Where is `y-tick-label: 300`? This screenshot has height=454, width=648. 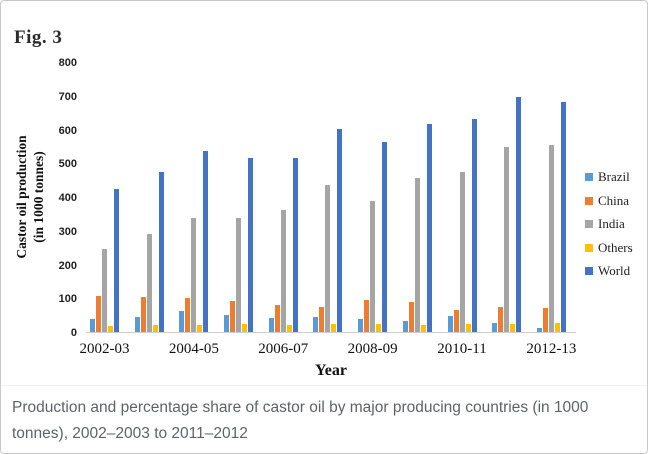 y-tick-label: 300 is located at coordinates (67, 231).